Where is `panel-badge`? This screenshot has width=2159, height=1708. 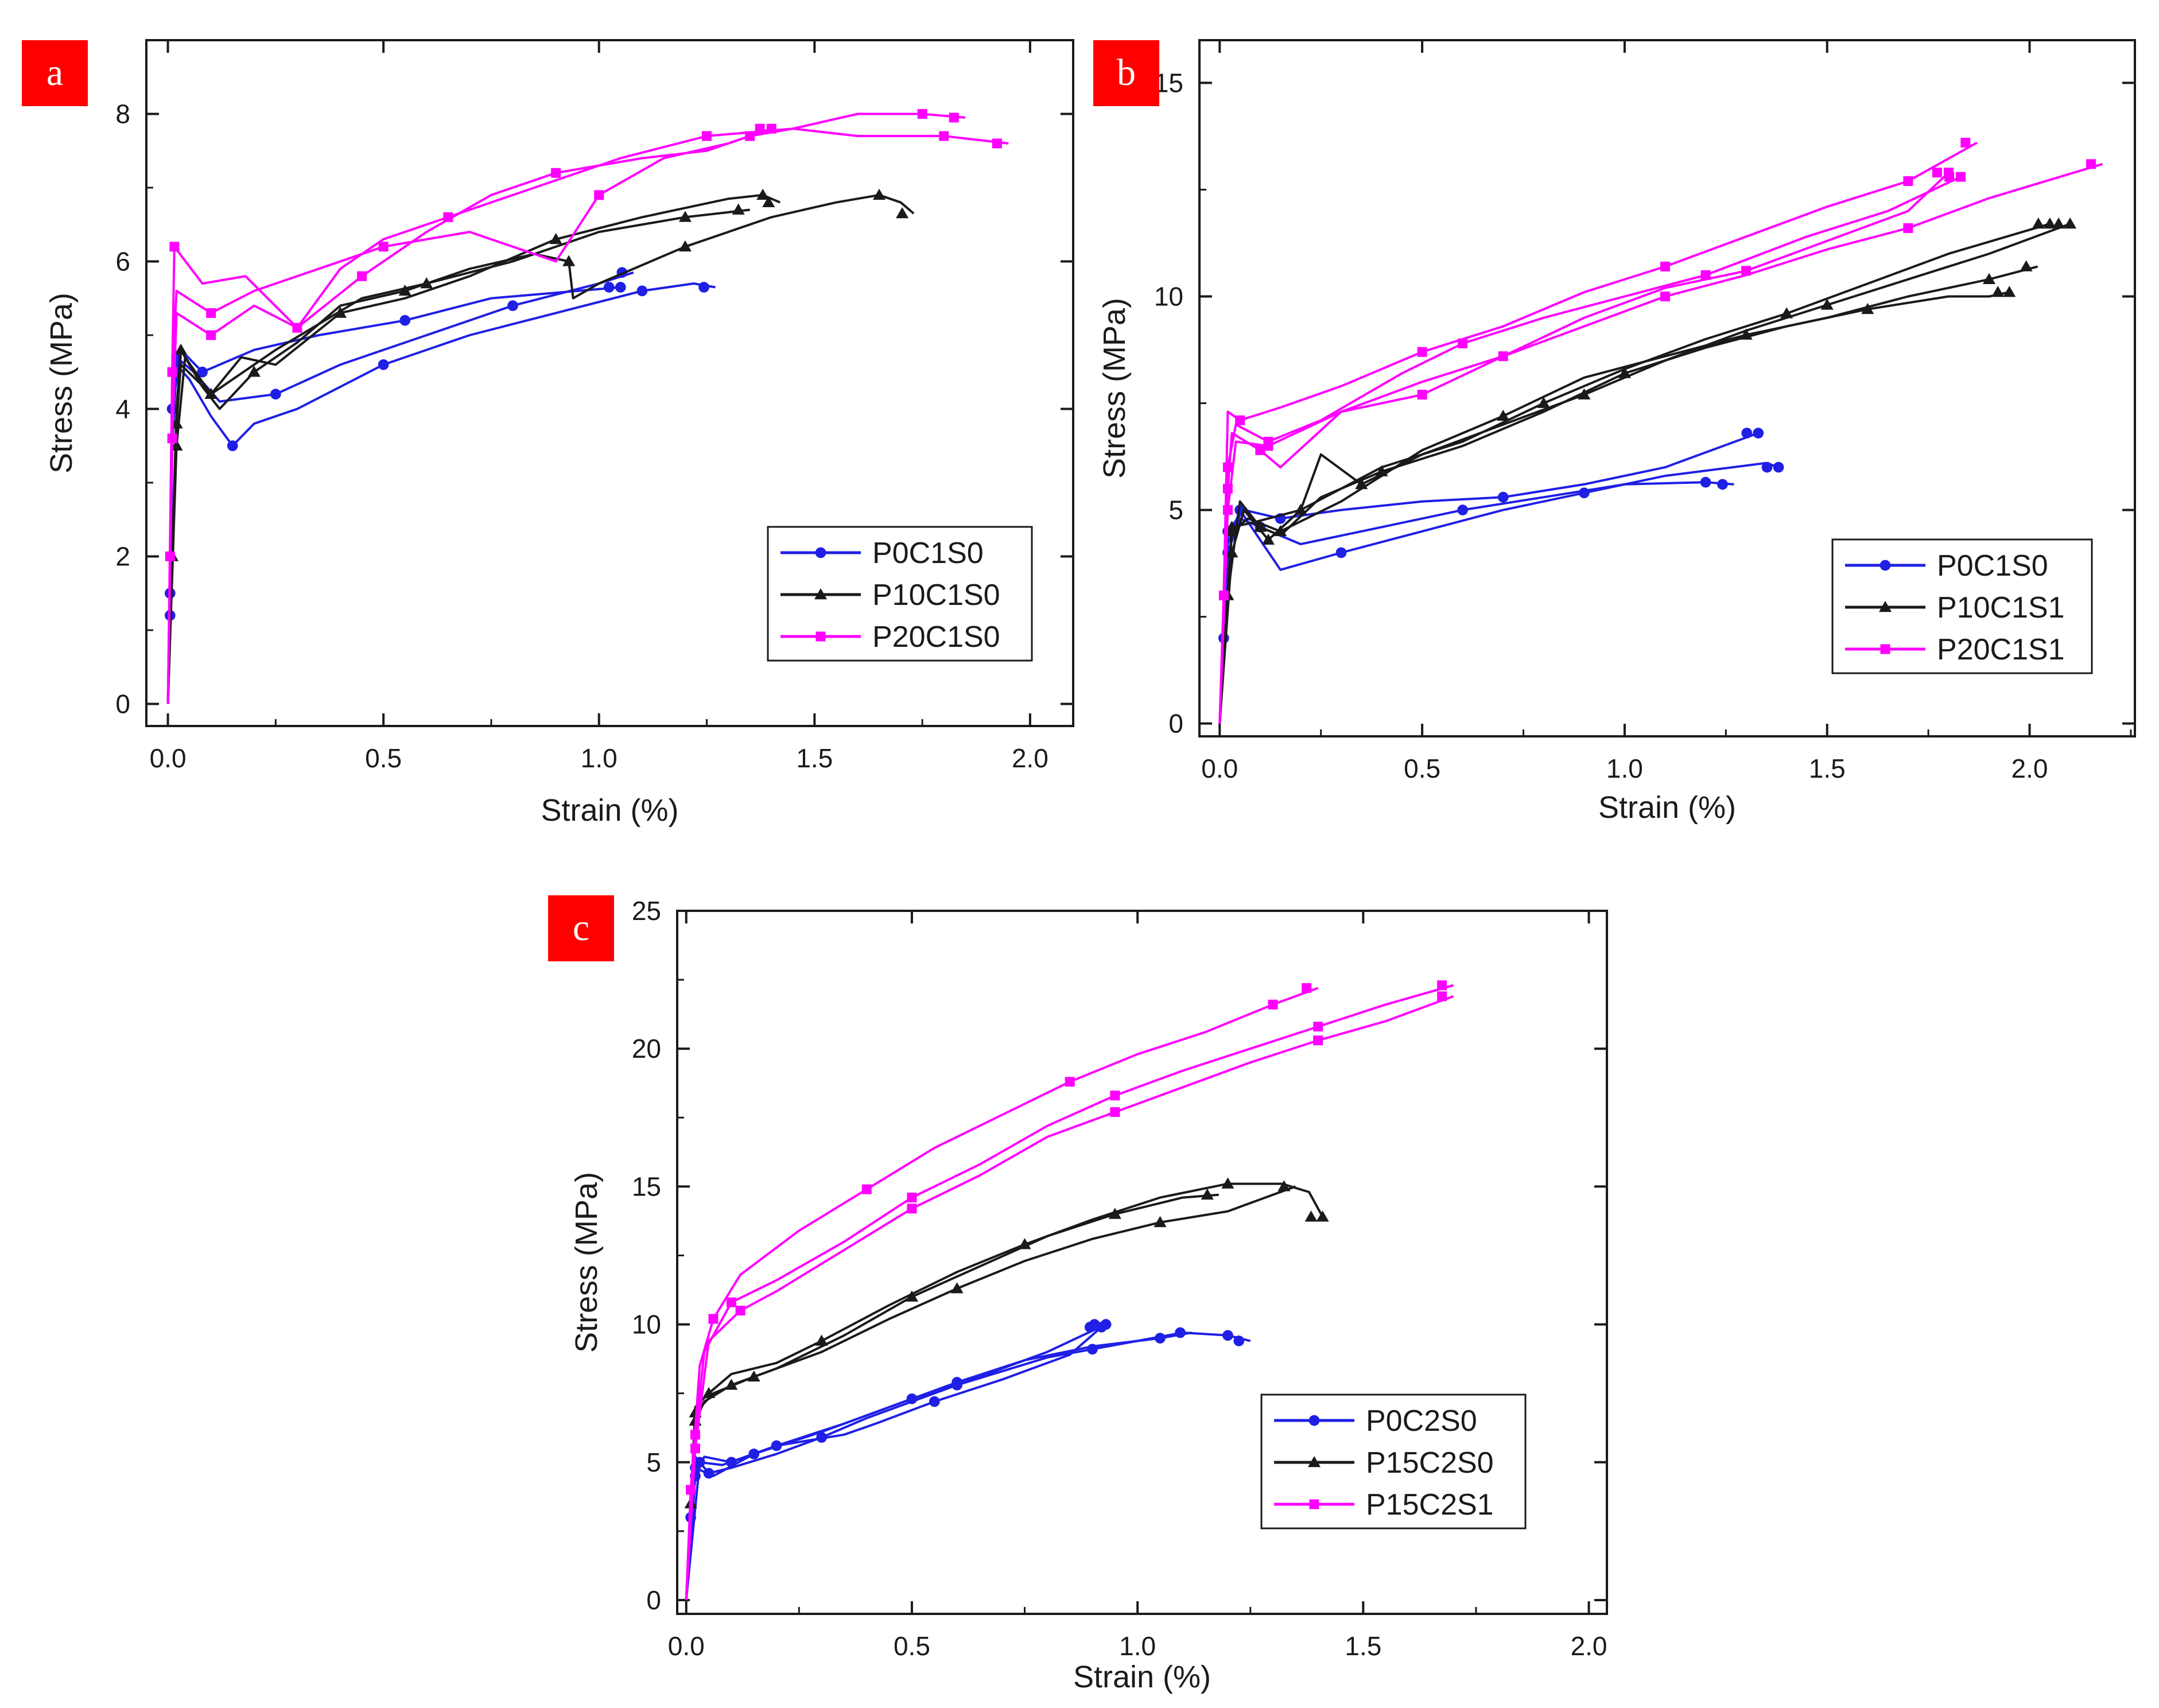 panel-badge is located at coordinates (55, 73).